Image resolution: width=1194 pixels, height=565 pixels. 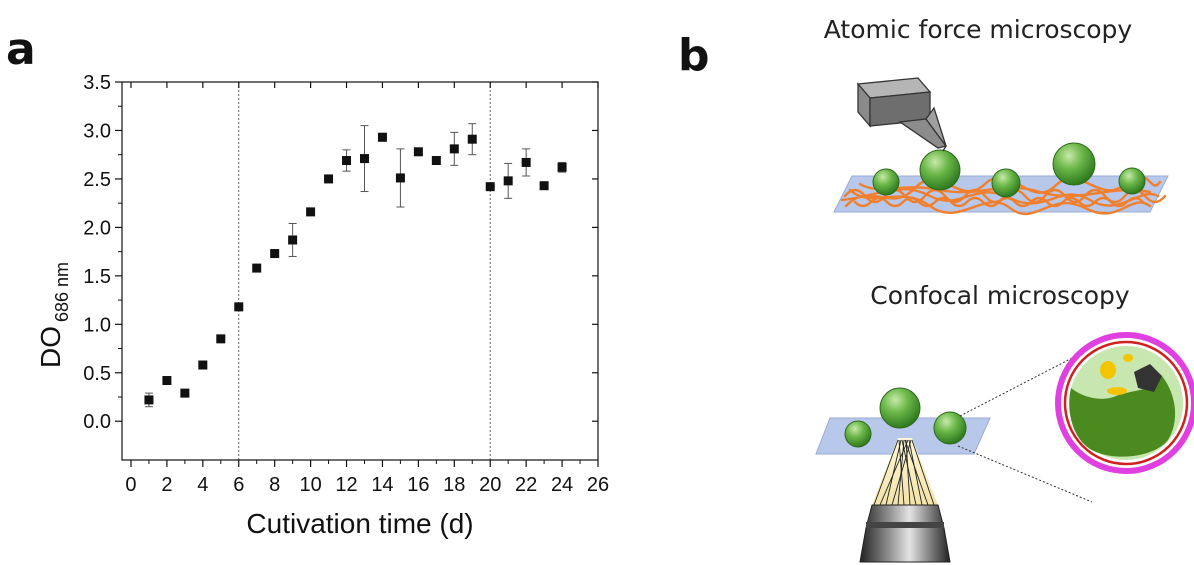 What do you see at coordinates (62, 292) in the screenshot?
I see `y-axis-title-subscript: 686 nm` at bounding box center [62, 292].